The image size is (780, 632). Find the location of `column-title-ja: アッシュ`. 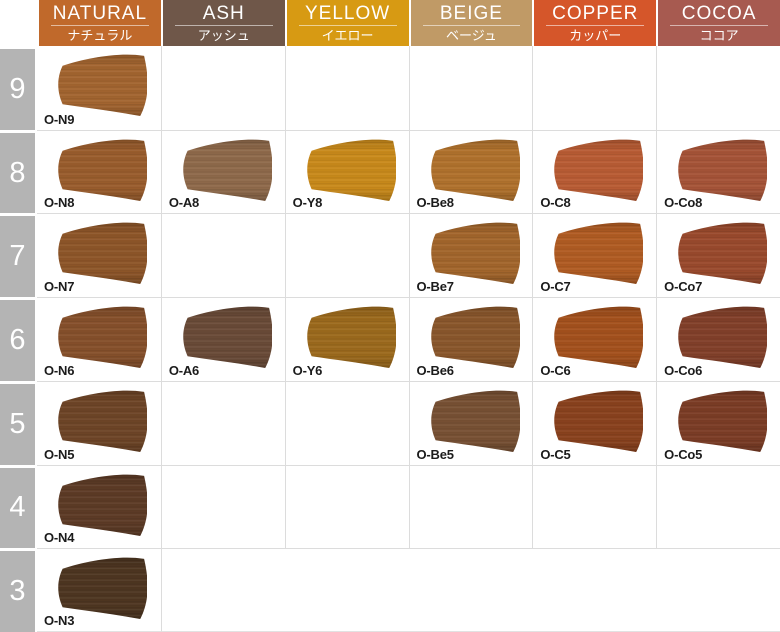

column-title-ja: アッシュ is located at coordinates (223, 35).